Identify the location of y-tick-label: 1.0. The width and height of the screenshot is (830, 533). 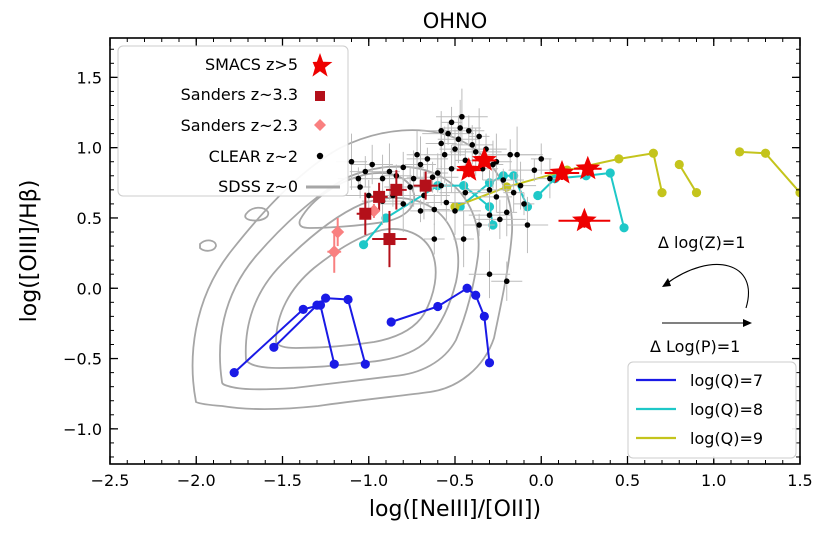
(89, 148).